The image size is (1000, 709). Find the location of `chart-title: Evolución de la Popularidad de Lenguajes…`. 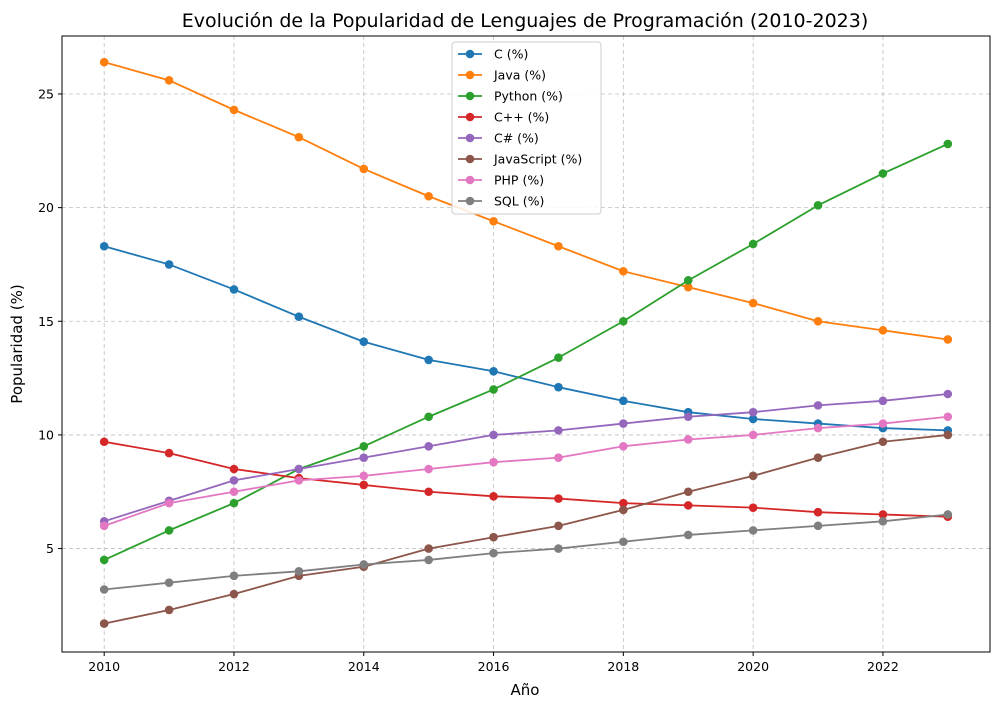

chart-title: Evolución de la Popularidad de Lenguajes… is located at coordinates (525, 21).